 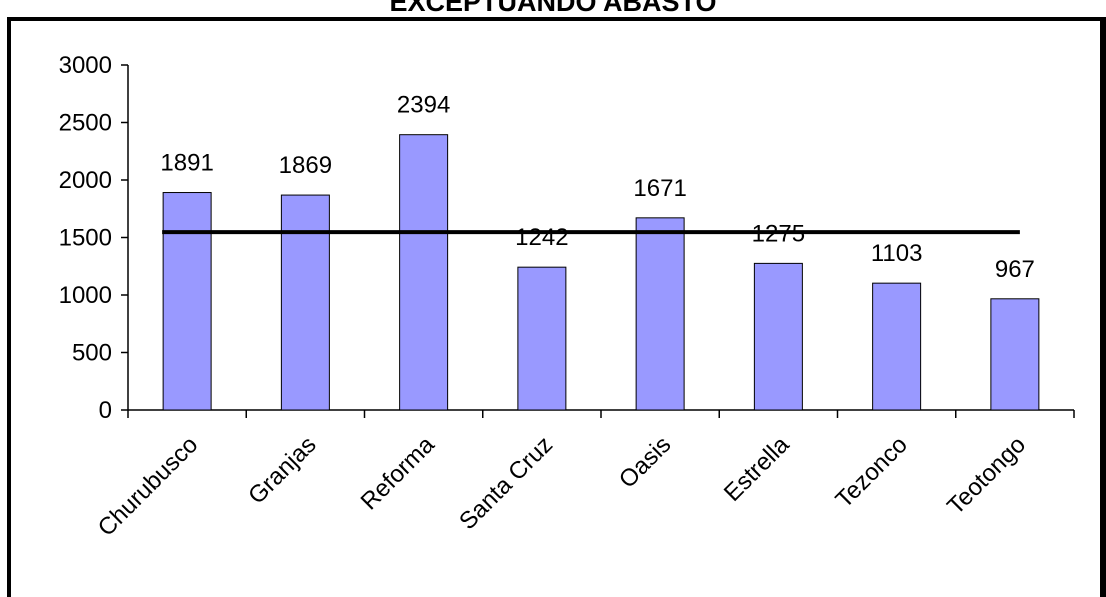 I want to click on data-label: 1242, so click(x=541, y=237).